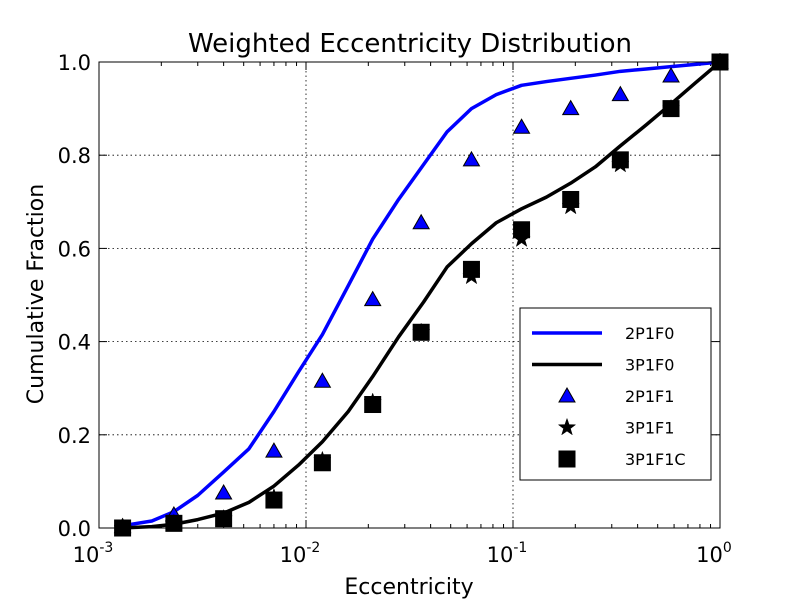  I want to click on legend-swatch-2p1f1, so click(567, 394).